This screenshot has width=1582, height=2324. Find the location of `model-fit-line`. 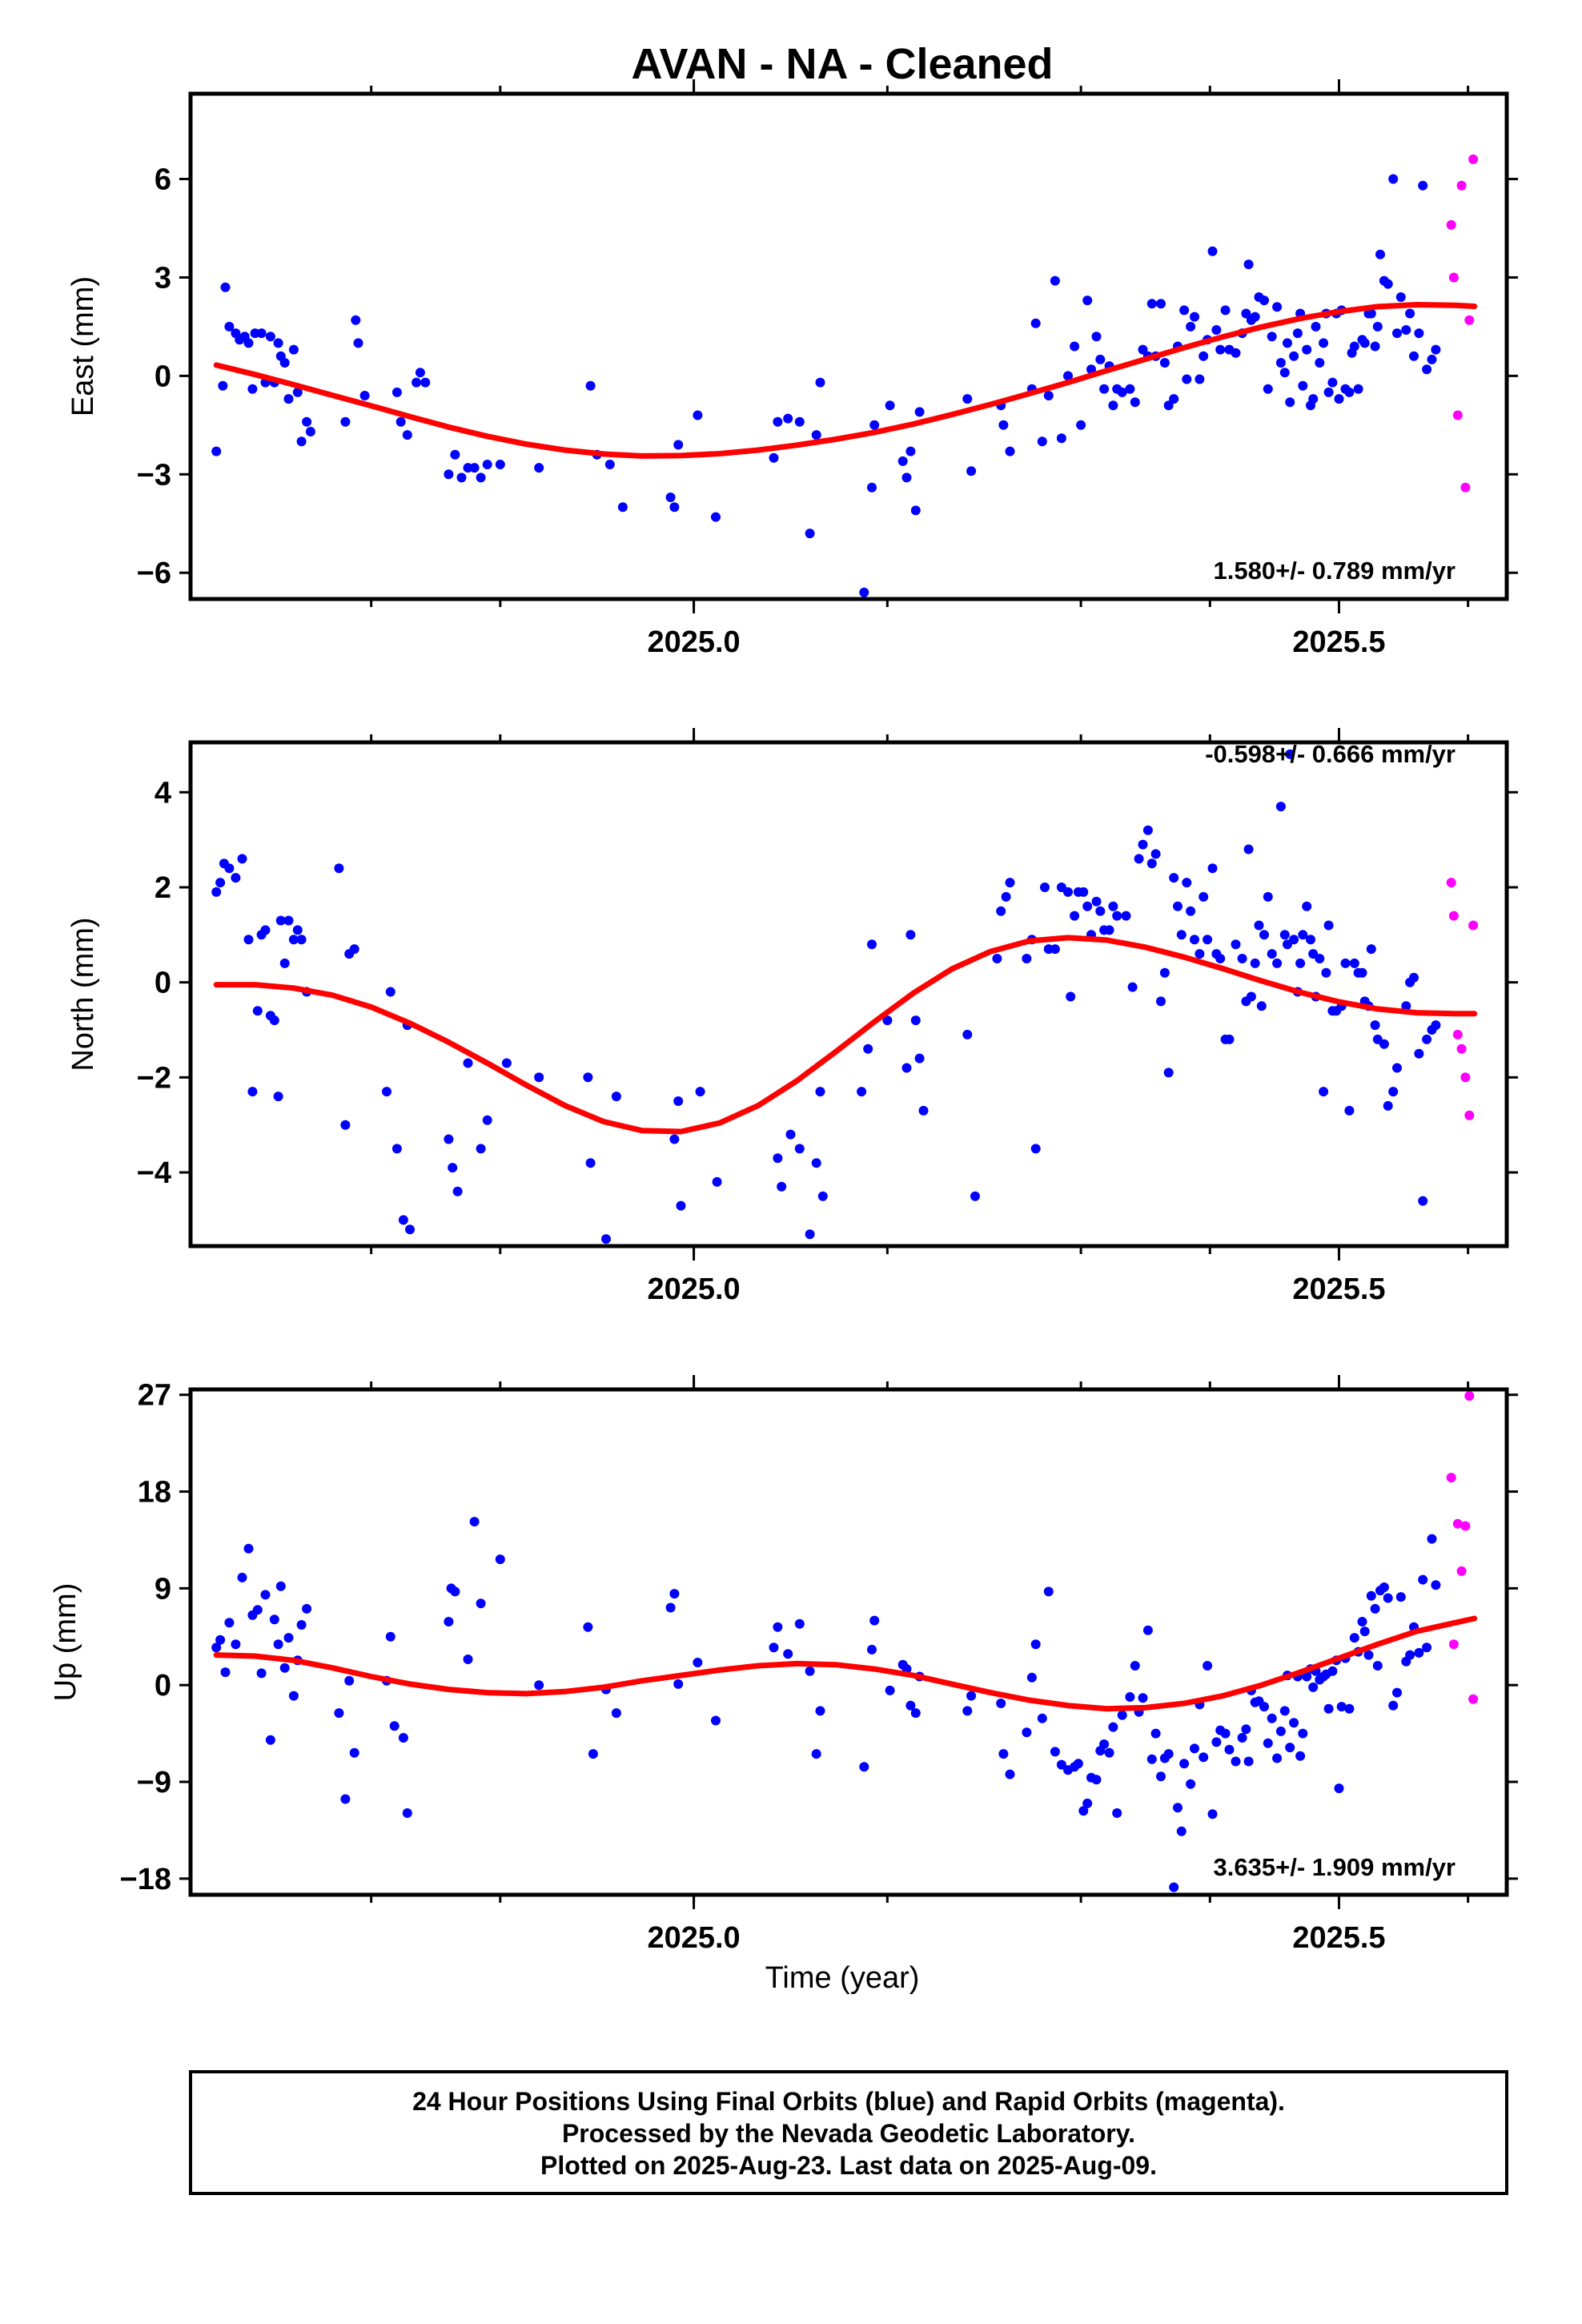

model-fit-line is located at coordinates (846, 1035).